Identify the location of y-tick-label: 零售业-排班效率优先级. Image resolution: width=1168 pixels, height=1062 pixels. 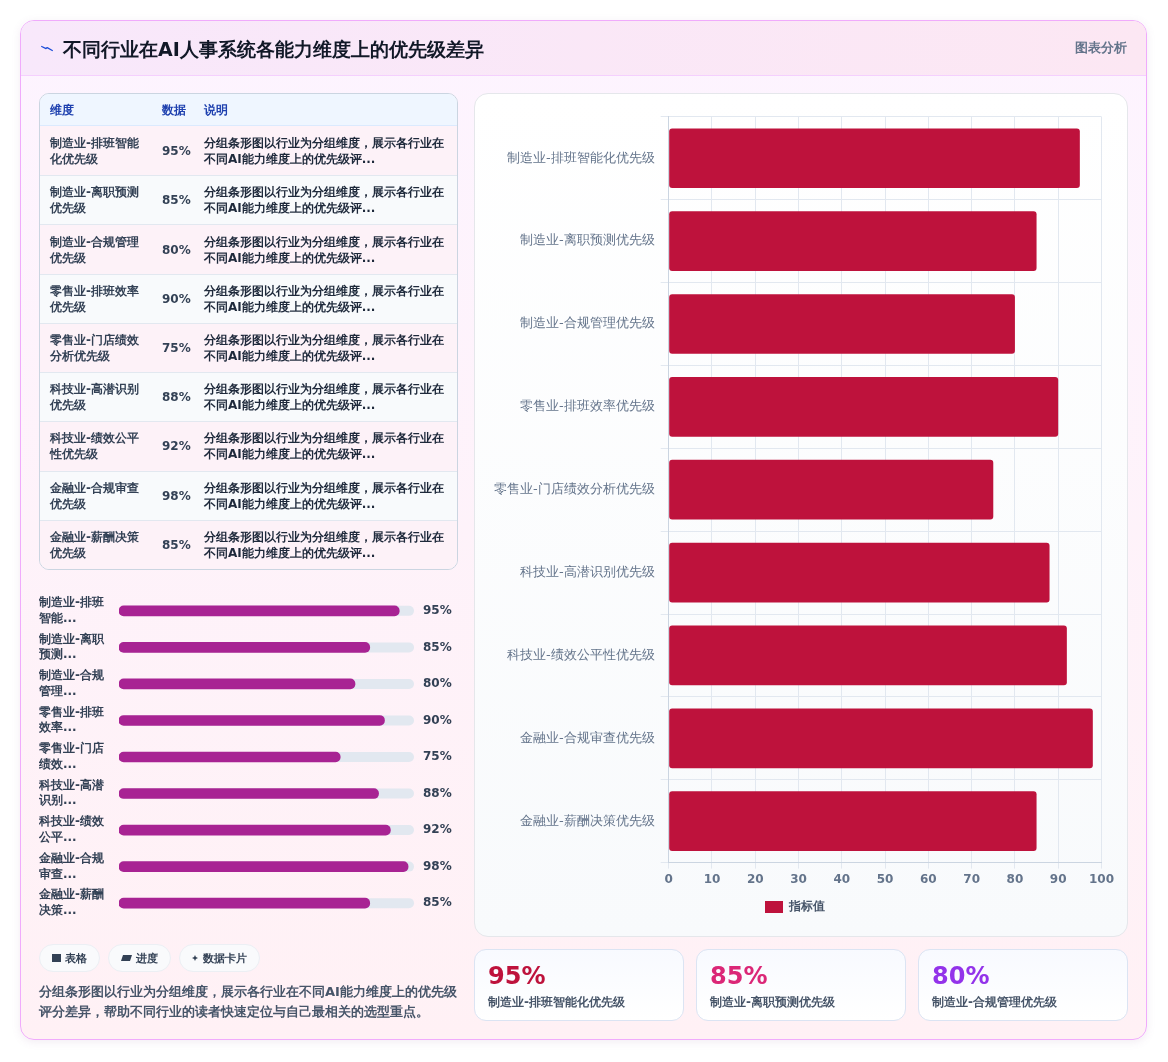
(587, 406).